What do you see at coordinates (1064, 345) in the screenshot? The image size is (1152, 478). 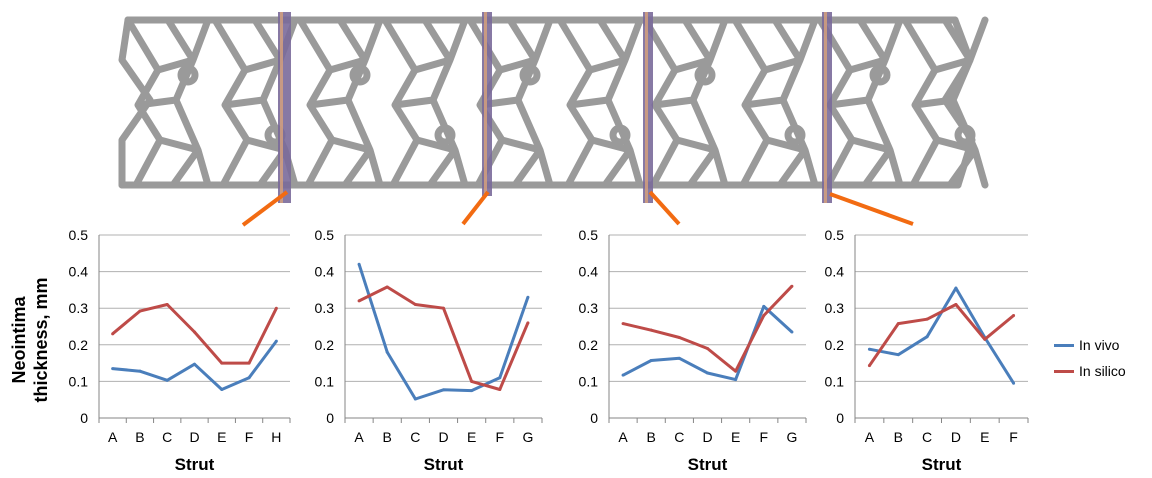 I see `legend-swatch-in-vivo` at bounding box center [1064, 345].